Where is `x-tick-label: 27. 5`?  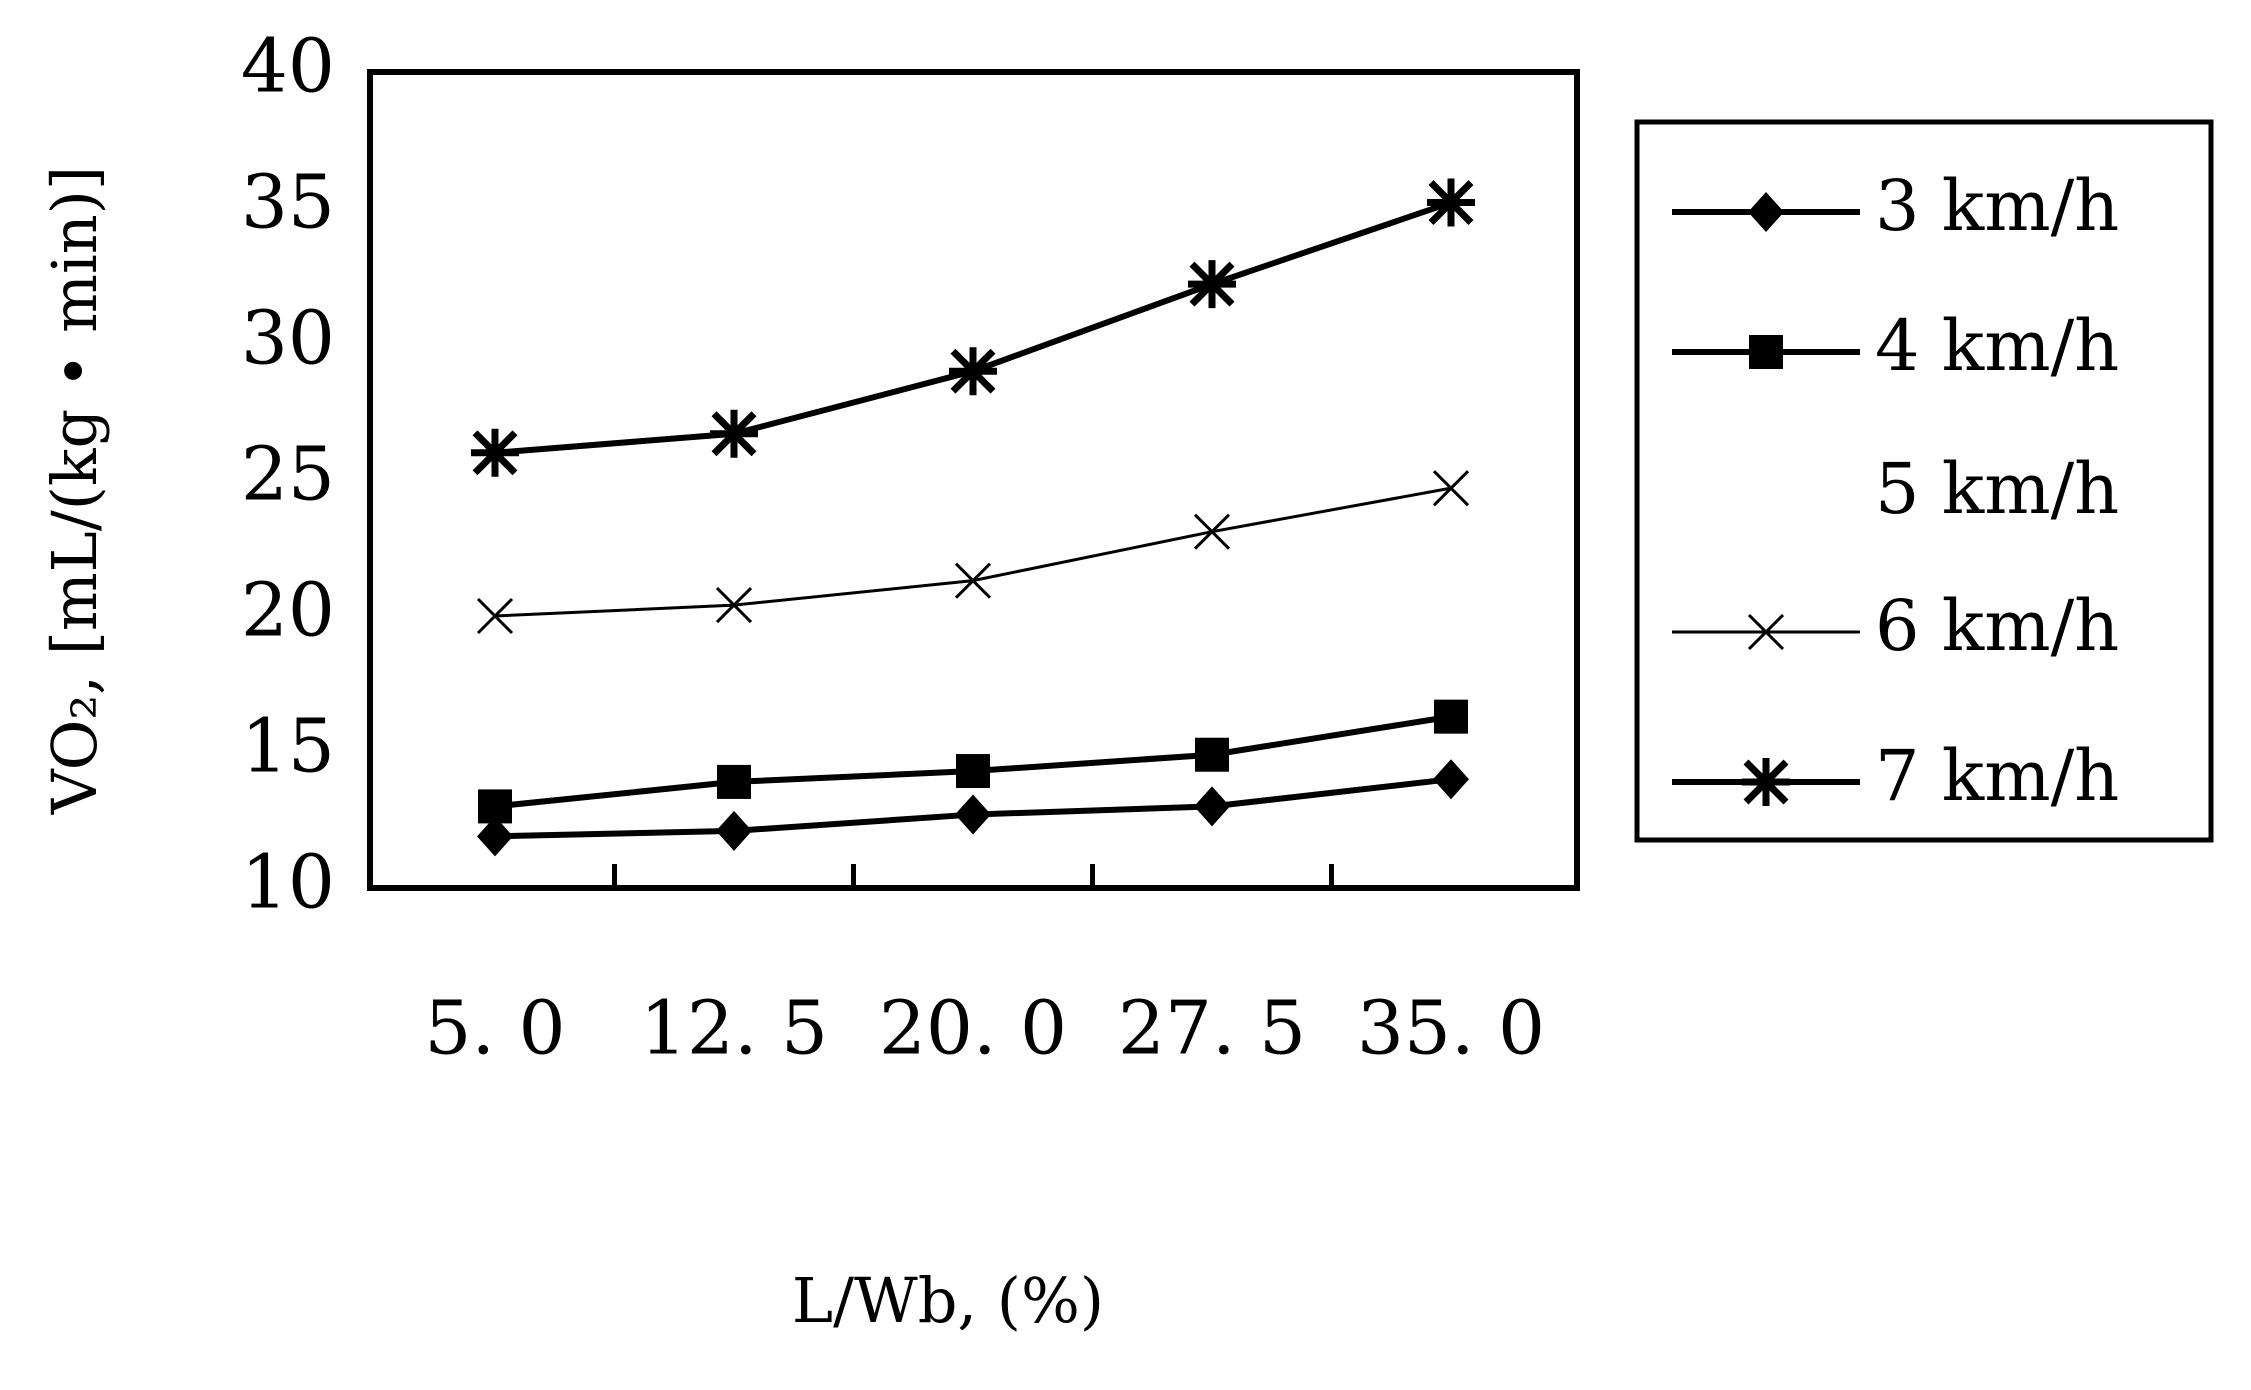 x-tick-label: 27. 5 is located at coordinates (1212, 1028).